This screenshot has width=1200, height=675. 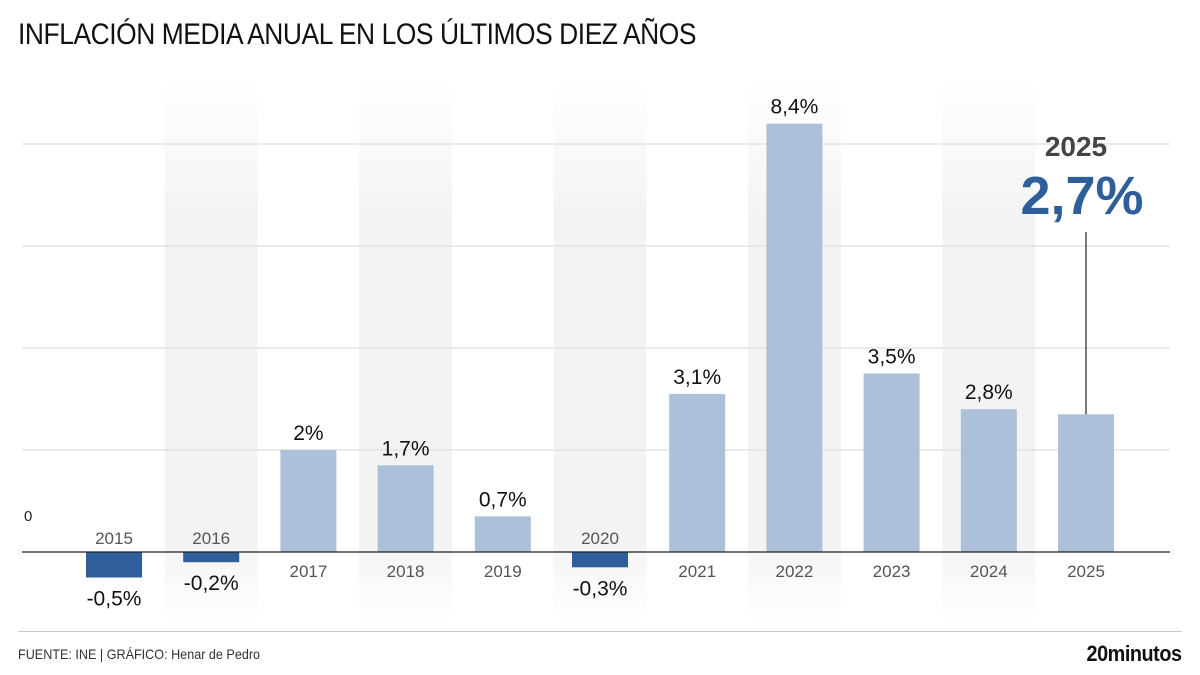 What do you see at coordinates (1081, 196) in the screenshot?
I see `highlight-value: 2,7%` at bounding box center [1081, 196].